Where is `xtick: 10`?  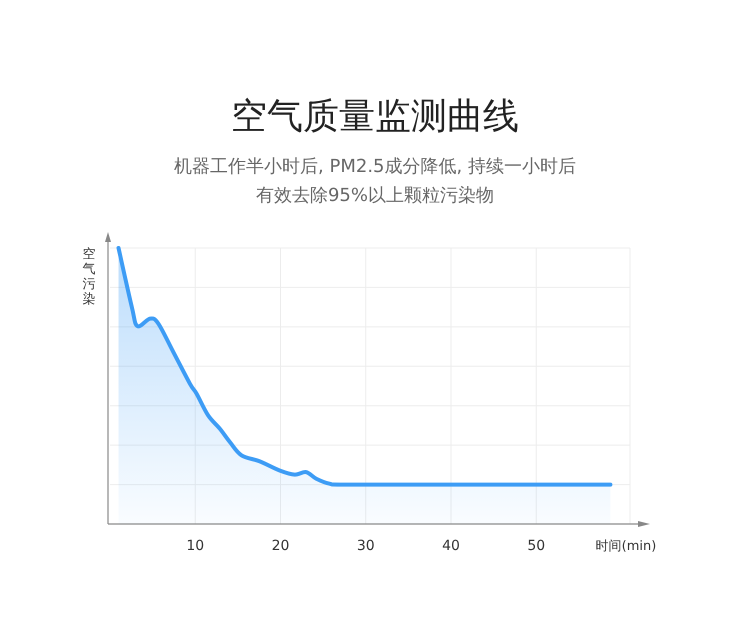 xtick: 10 is located at coordinates (195, 546).